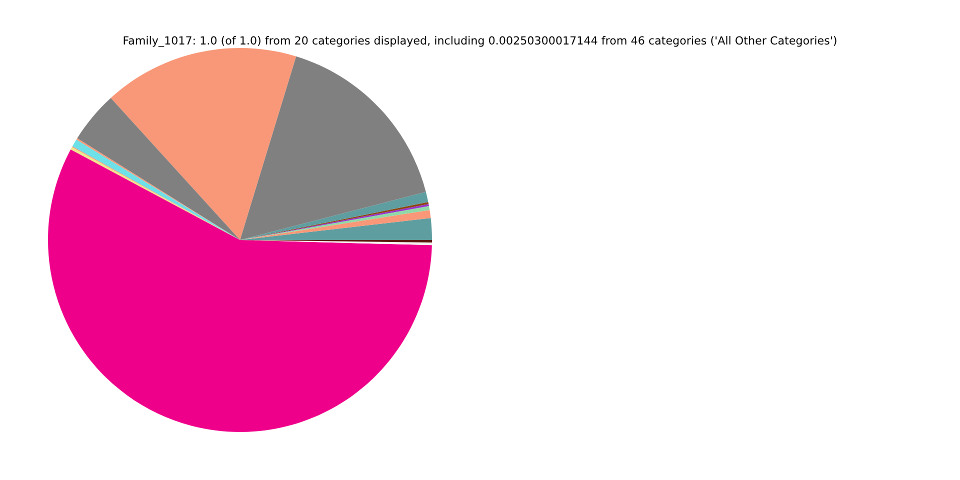 The image size is (960, 480). What do you see at coordinates (480, 42) in the screenshot?
I see `text: Family_1017: 1.0 (of 1.0) from 20 categories displayed, including 0.00250300017144 from 46 categories ('All Other Categories')` at bounding box center [480, 42].